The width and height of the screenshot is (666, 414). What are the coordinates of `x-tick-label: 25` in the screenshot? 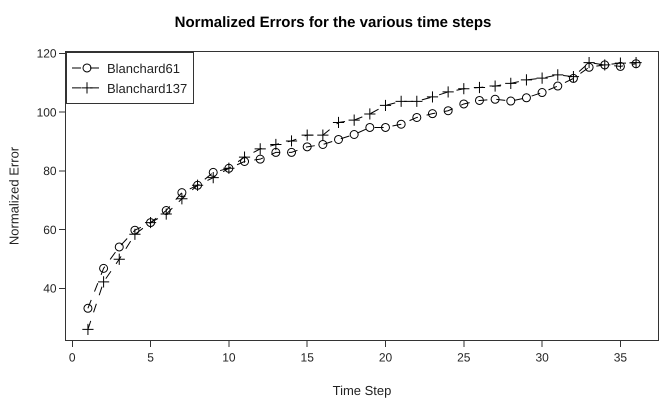 It's located at (464, 357).